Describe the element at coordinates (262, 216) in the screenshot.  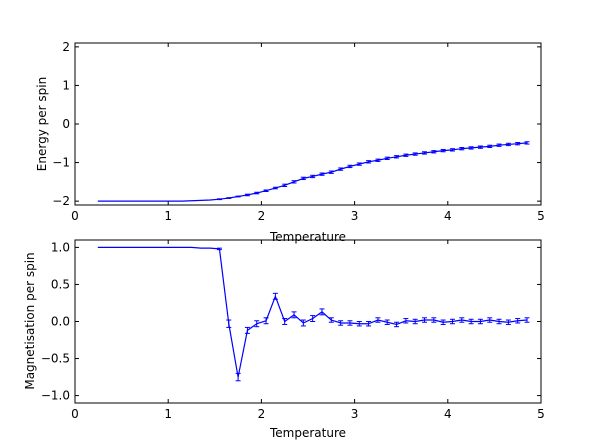
I see `energy-x-tick-label: 2` at that location.